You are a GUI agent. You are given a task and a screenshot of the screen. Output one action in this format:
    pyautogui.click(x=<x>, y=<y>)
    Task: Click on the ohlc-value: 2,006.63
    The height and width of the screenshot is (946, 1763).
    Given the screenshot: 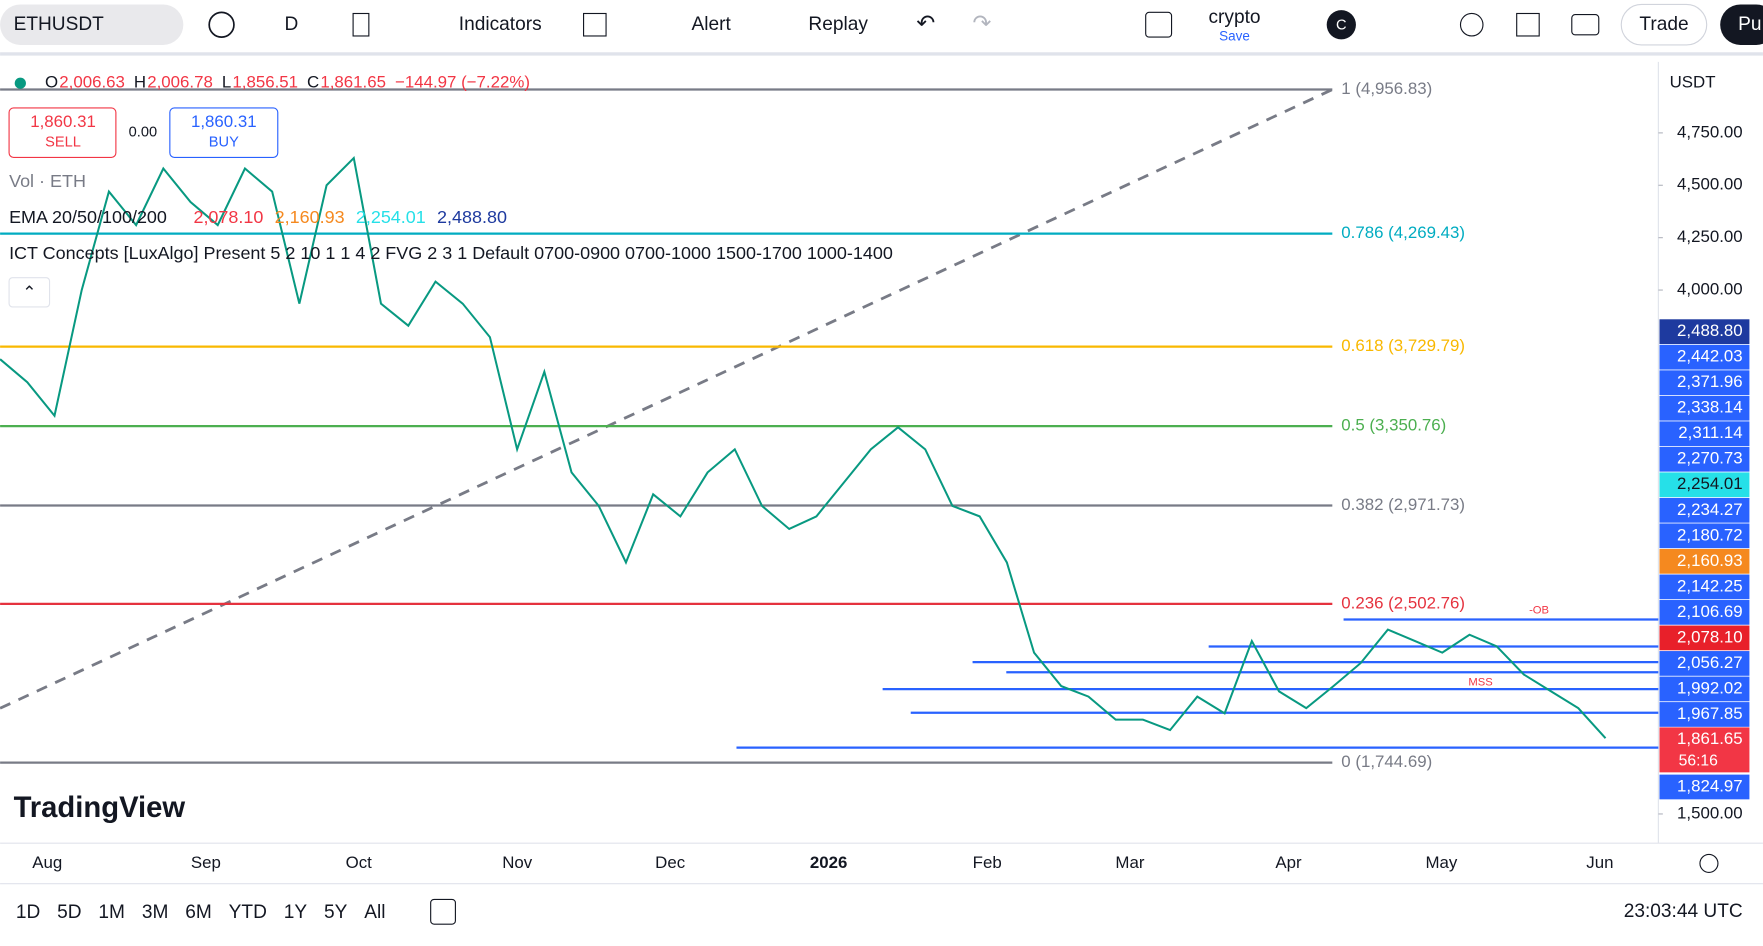 What is the action you would take?
    pyautogui.click(x=92, y=82)
    